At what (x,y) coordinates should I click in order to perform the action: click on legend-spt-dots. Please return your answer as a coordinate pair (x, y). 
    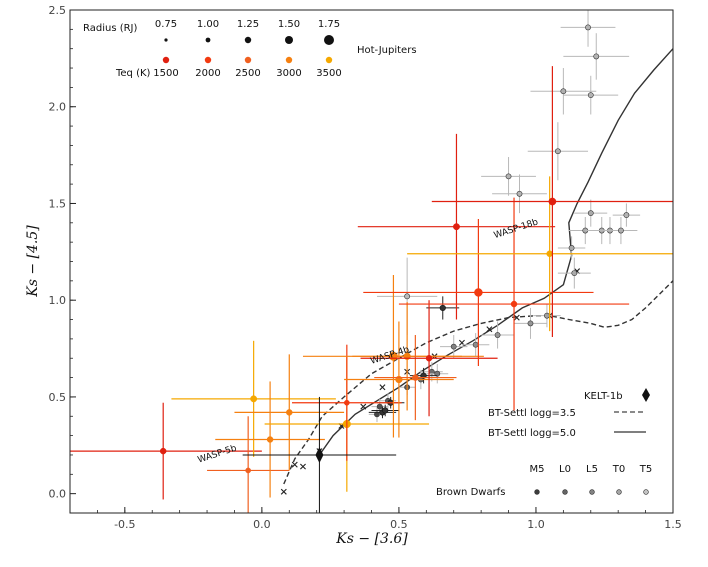
    Looking at the image, I should click on (591, 492).